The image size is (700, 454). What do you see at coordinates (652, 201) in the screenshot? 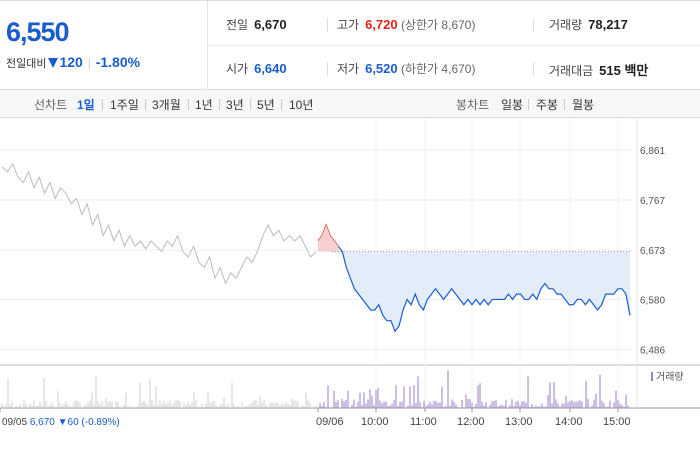
I see `y-tick-label: 6,767` at bounding box center [652, 201].